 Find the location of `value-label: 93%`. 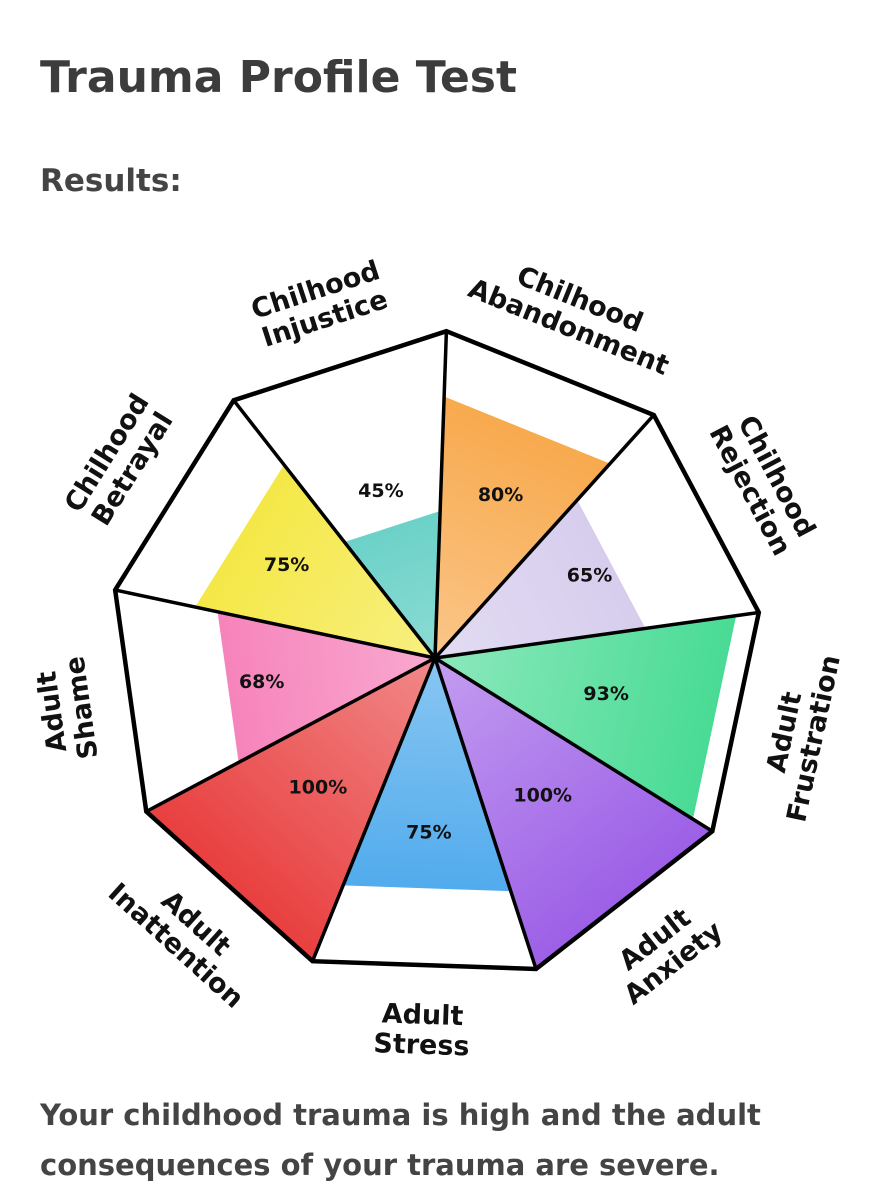

value-label: 93% is located at coordinates (605, 694).